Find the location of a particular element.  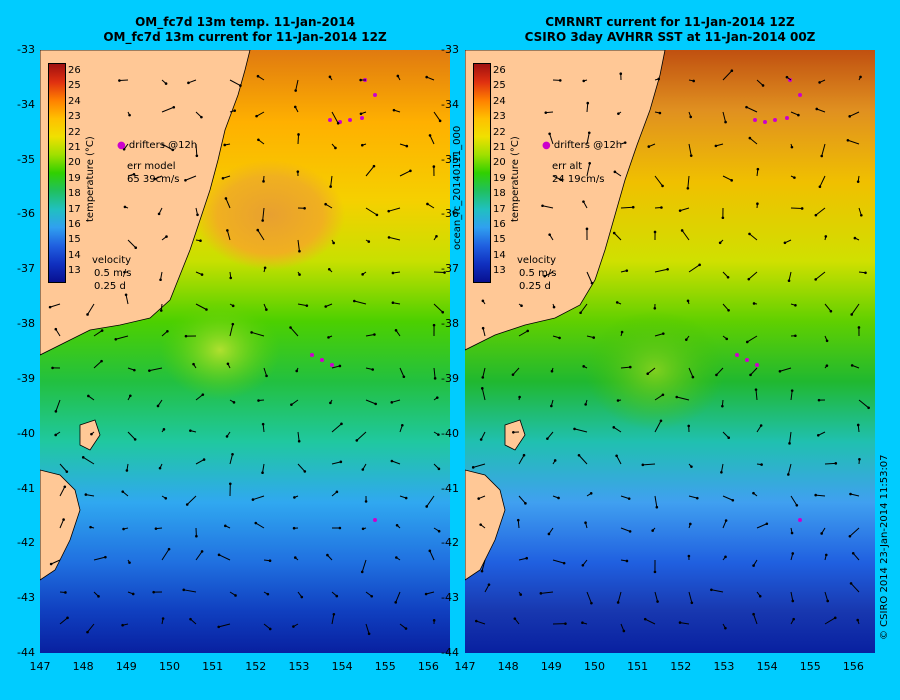

left-velocity-legend: velocity 0.5 m/s 0.25 d is located at coordinates (111, 273).